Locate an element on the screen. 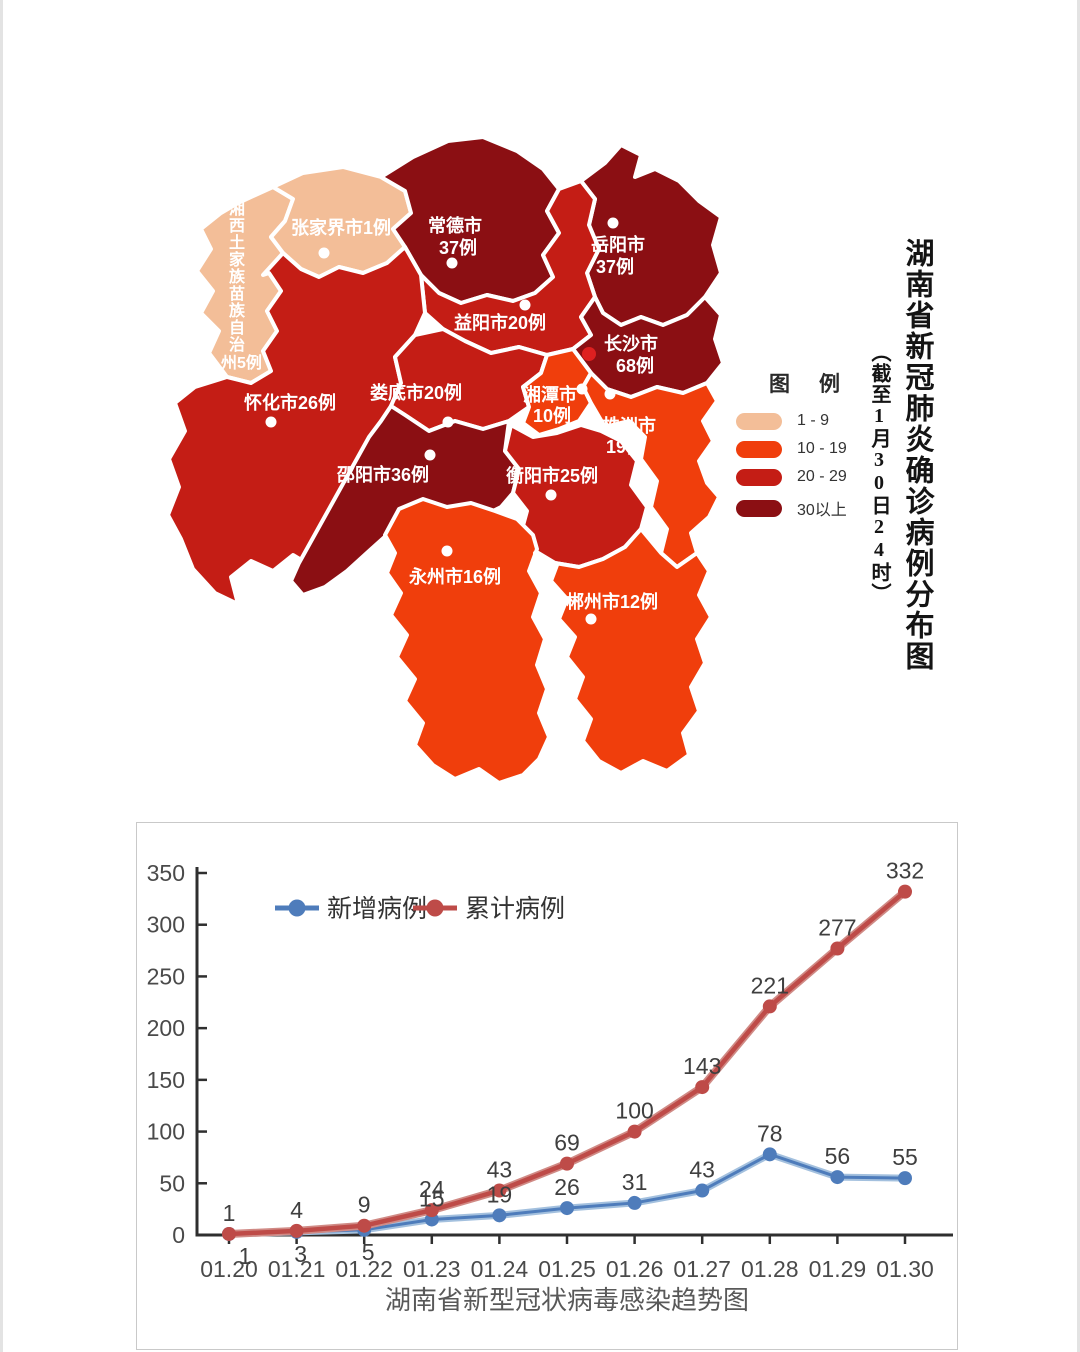 The height and width of the screenshot is (1352, 1080). y-tick-label: 0 is located at coordinates (178, 1235).